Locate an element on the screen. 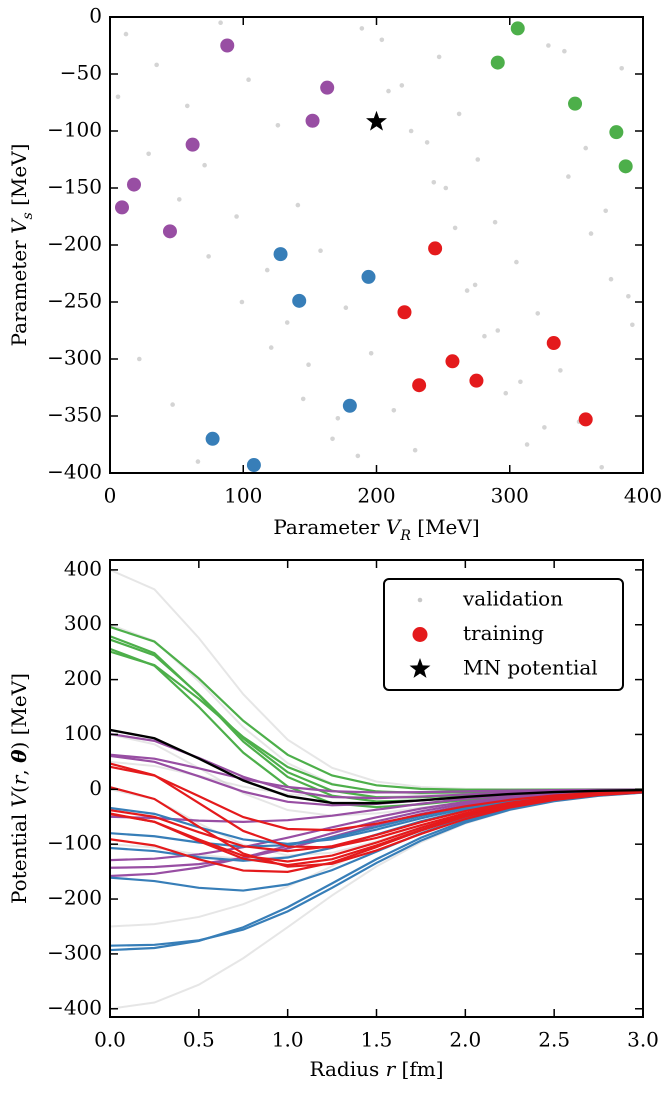 The width and height of the screenshot is (671, 1093). legend-label: validation is located at coordinates (512, 599).